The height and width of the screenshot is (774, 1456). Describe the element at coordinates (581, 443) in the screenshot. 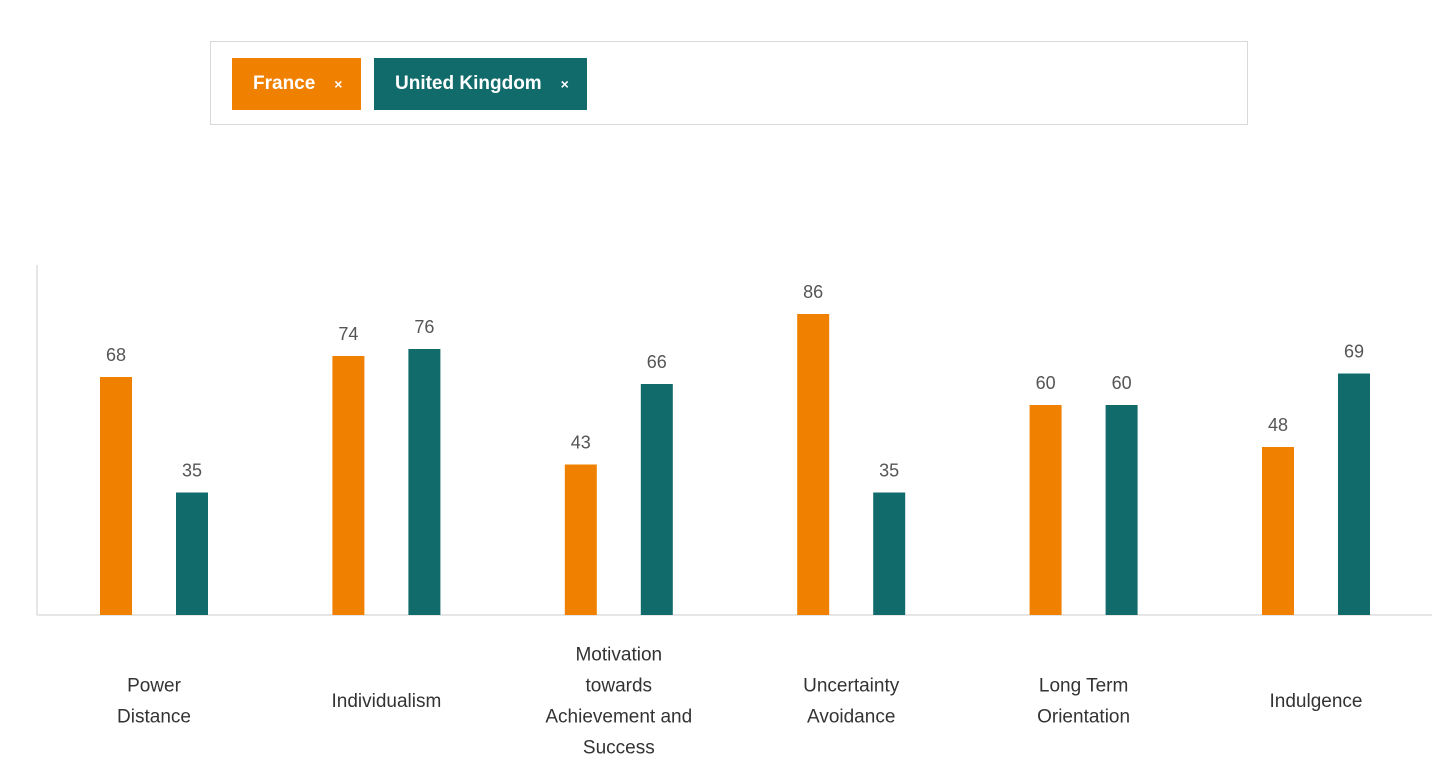

I see `data-label-france-2: 43` at that location.